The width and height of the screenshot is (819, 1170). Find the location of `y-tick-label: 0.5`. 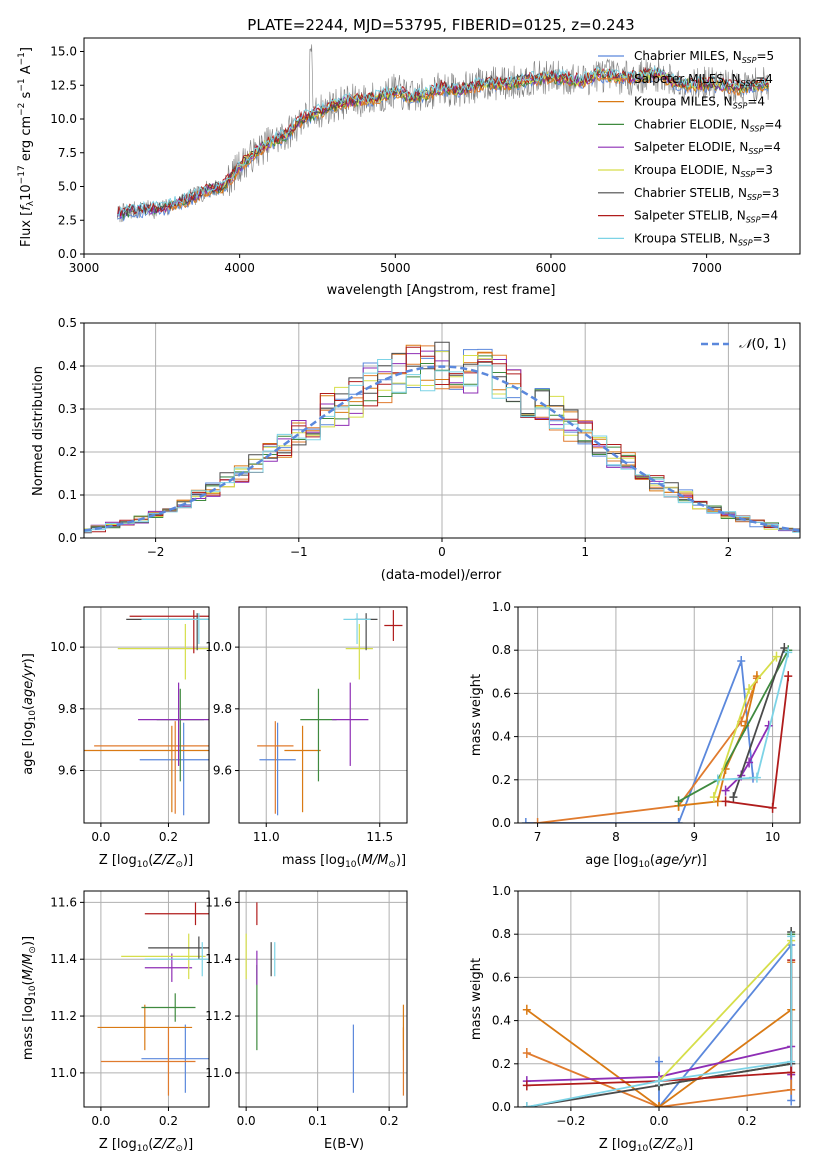

y-tick-label: 0.5 is located at coordinates (67, 323).